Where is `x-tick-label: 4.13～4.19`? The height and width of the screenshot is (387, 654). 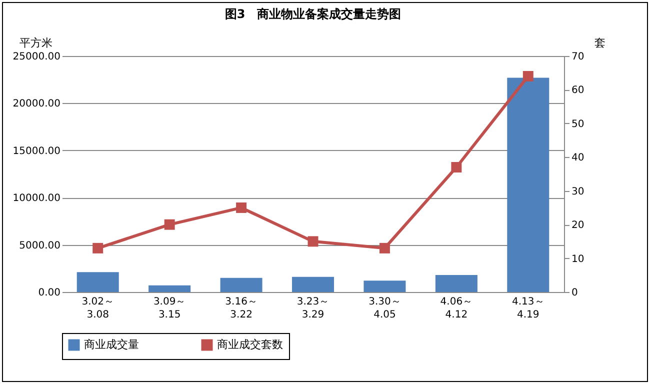 x-tick-label: 4.13～4.19 is located at coordinates (528, 308).